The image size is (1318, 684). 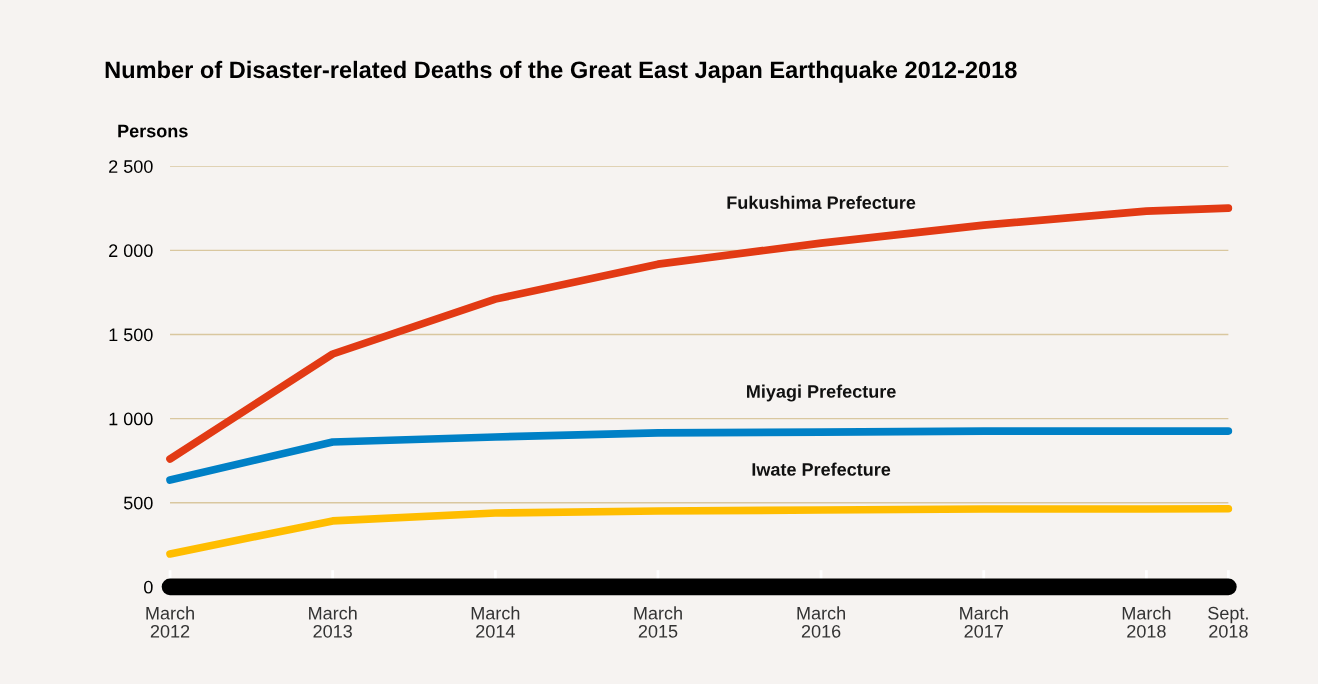 What do you see at coordinates (138, 503) in the screenshot?
I see `y-tick-label: 500` at bounding box center [138, 503].